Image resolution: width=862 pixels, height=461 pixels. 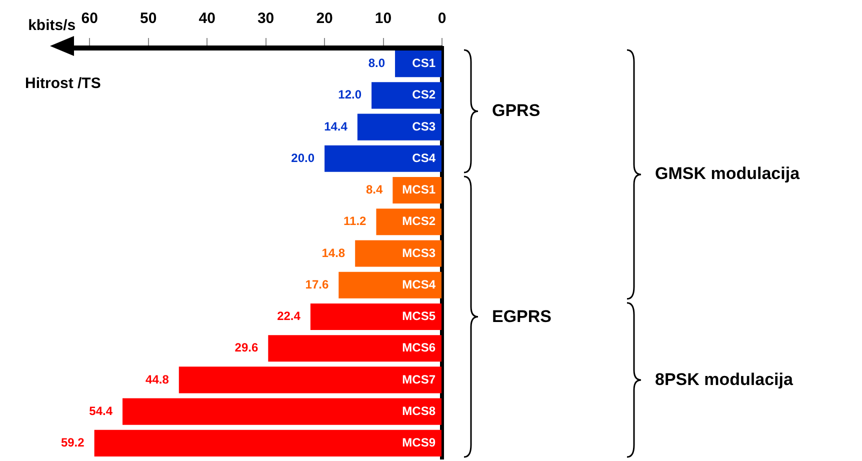 What do you see at coordinates (303, 157) in the screenshot?
I see `data-label: 20.0` at bounding box center [303, 157].